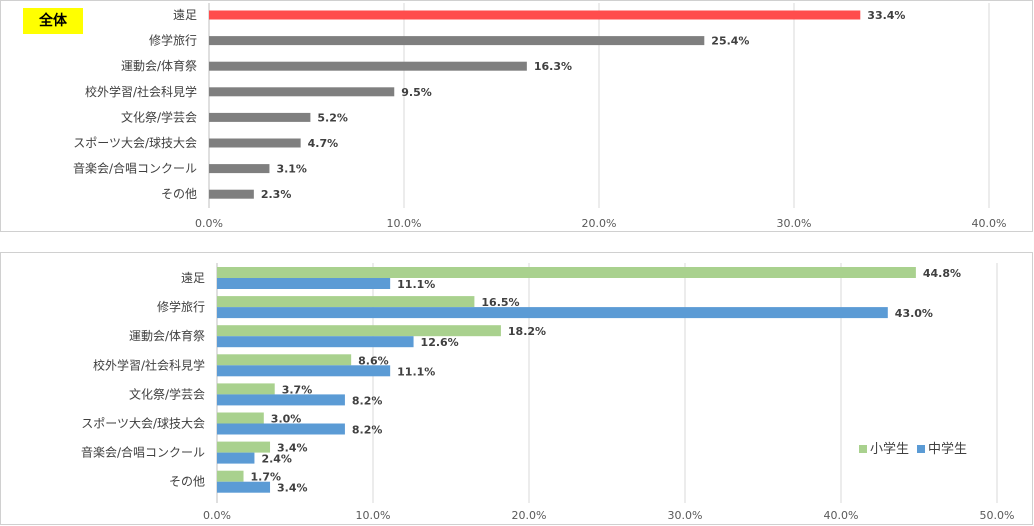  I want to click on data-label: 33.4%, so click(886, 15).